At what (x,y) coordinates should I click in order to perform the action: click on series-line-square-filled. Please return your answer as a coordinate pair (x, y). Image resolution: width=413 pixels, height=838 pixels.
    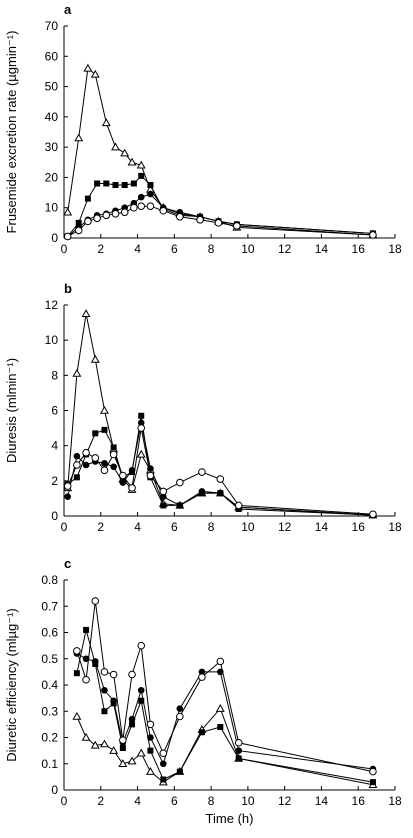
    Looking at the image, I should click on (220, 465).